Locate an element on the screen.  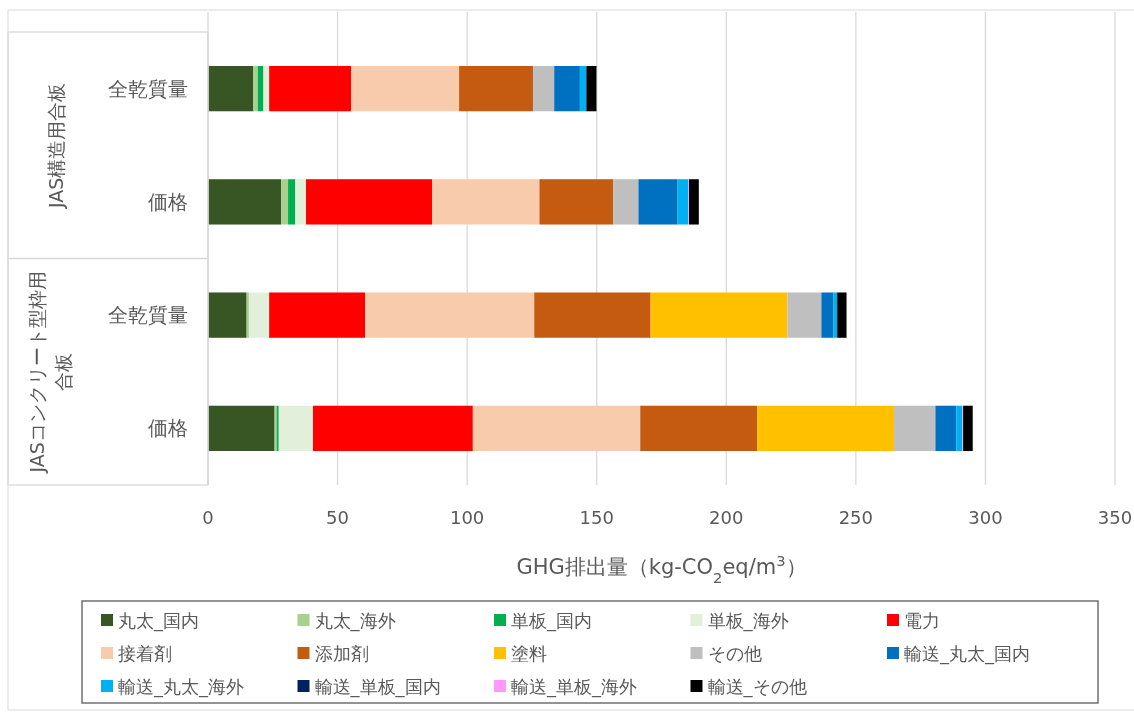
x-tick-label: 350 is located at coordinates (1115, 517).